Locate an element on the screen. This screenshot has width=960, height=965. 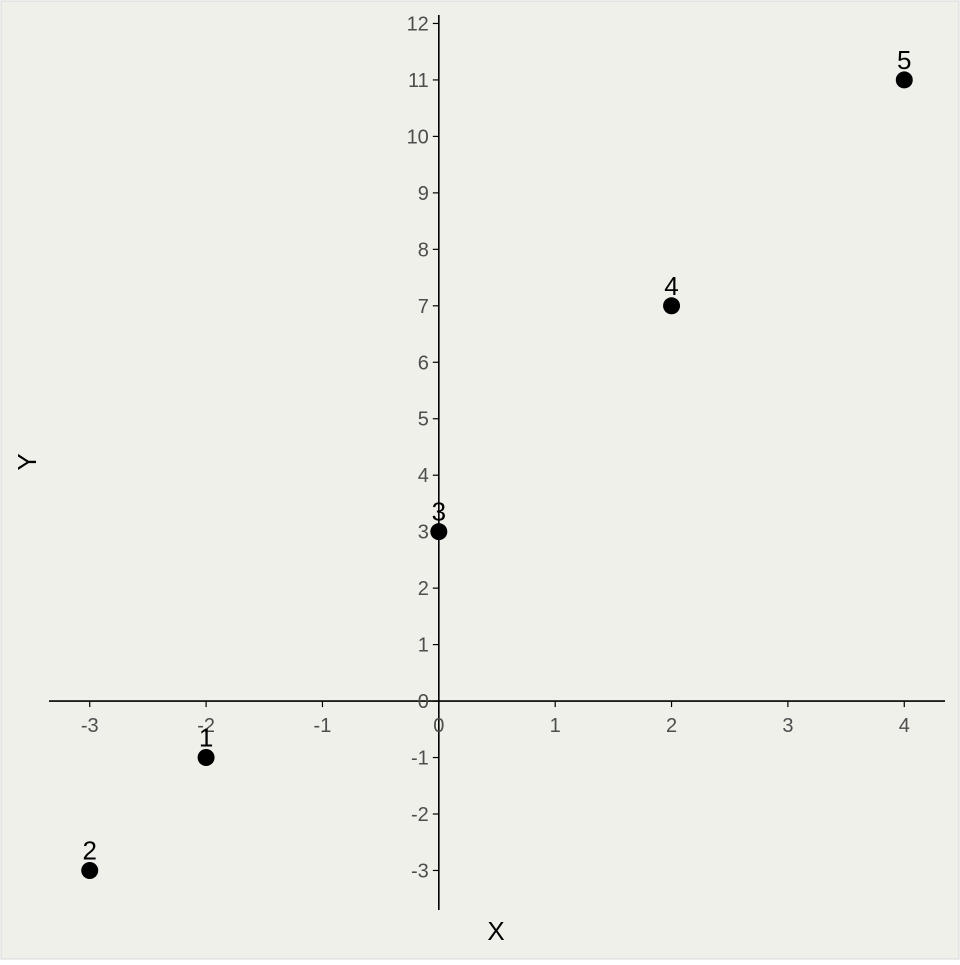
data-point-label-1: 1 is located at coordinates (206, 738).